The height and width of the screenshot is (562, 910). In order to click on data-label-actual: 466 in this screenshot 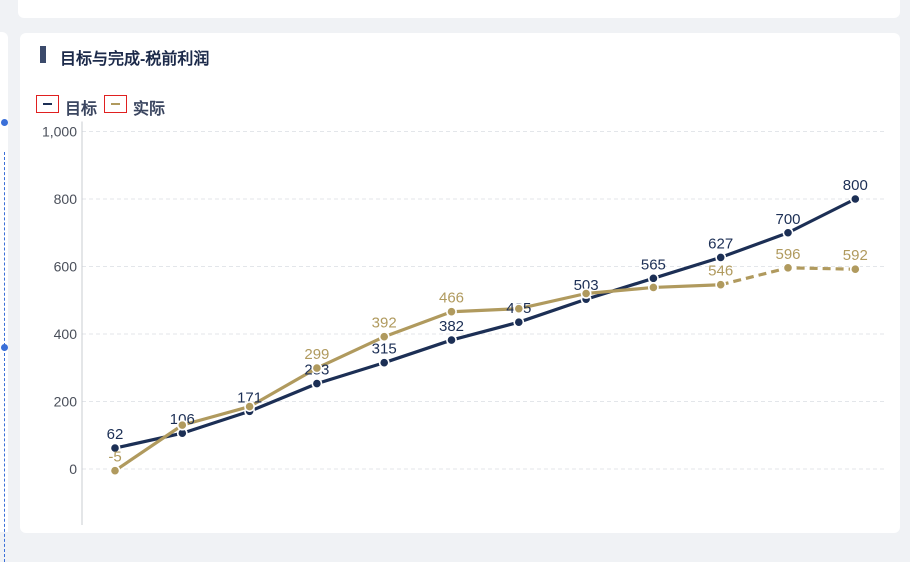, I will do `click(451, 298)`.